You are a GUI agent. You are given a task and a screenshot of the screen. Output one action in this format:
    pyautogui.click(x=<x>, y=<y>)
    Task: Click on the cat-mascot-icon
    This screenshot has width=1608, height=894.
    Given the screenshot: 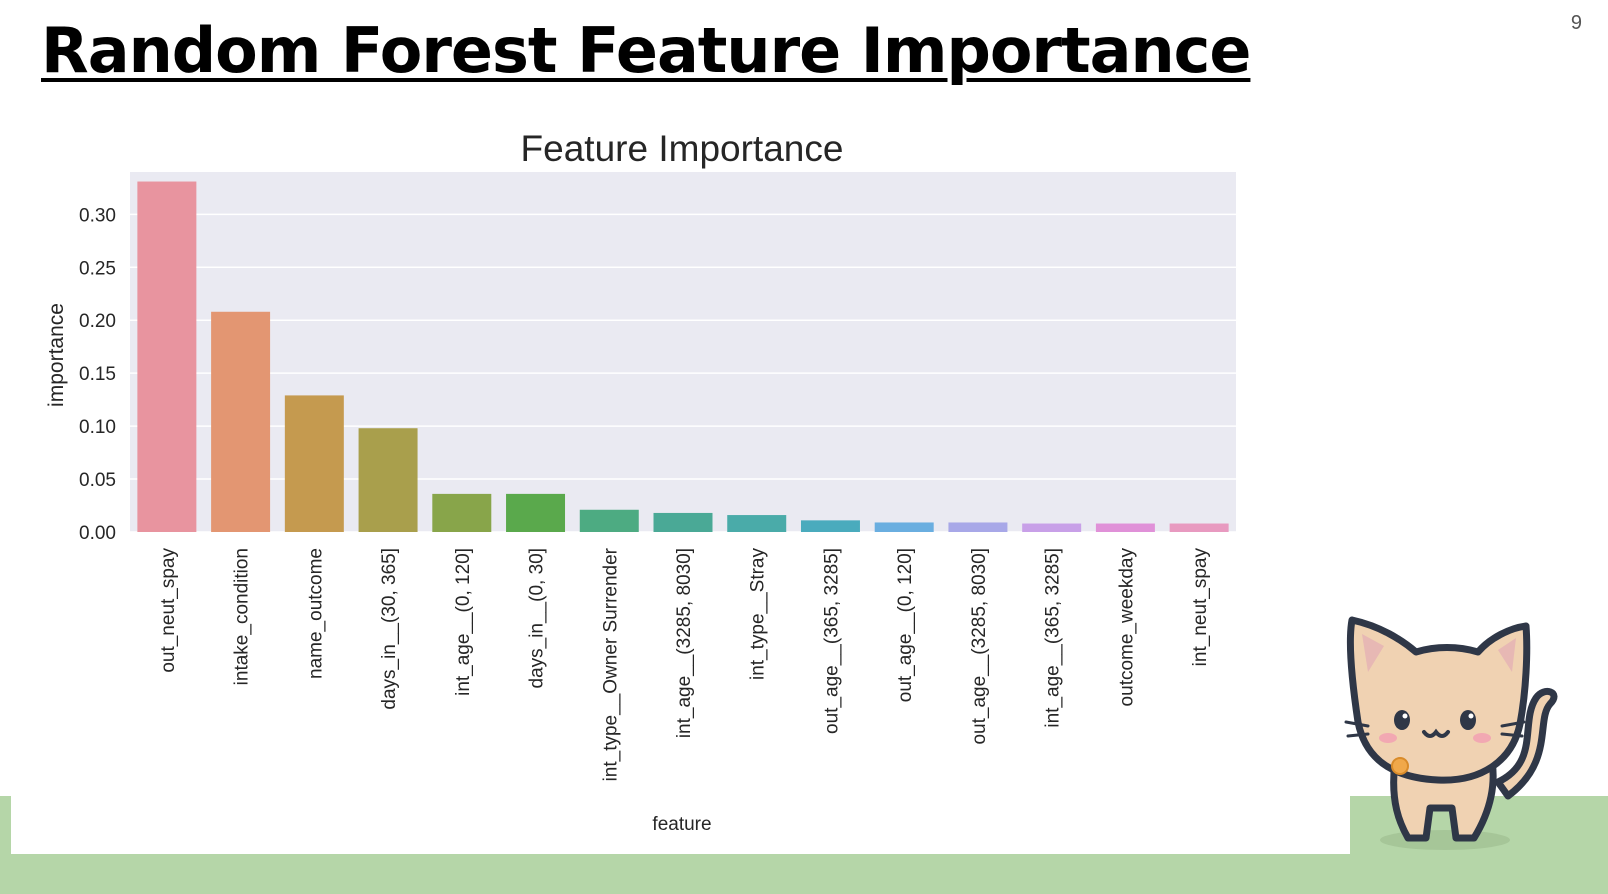 What is the action you would take?
    pyautogui.click(x=1451, y=733)
    